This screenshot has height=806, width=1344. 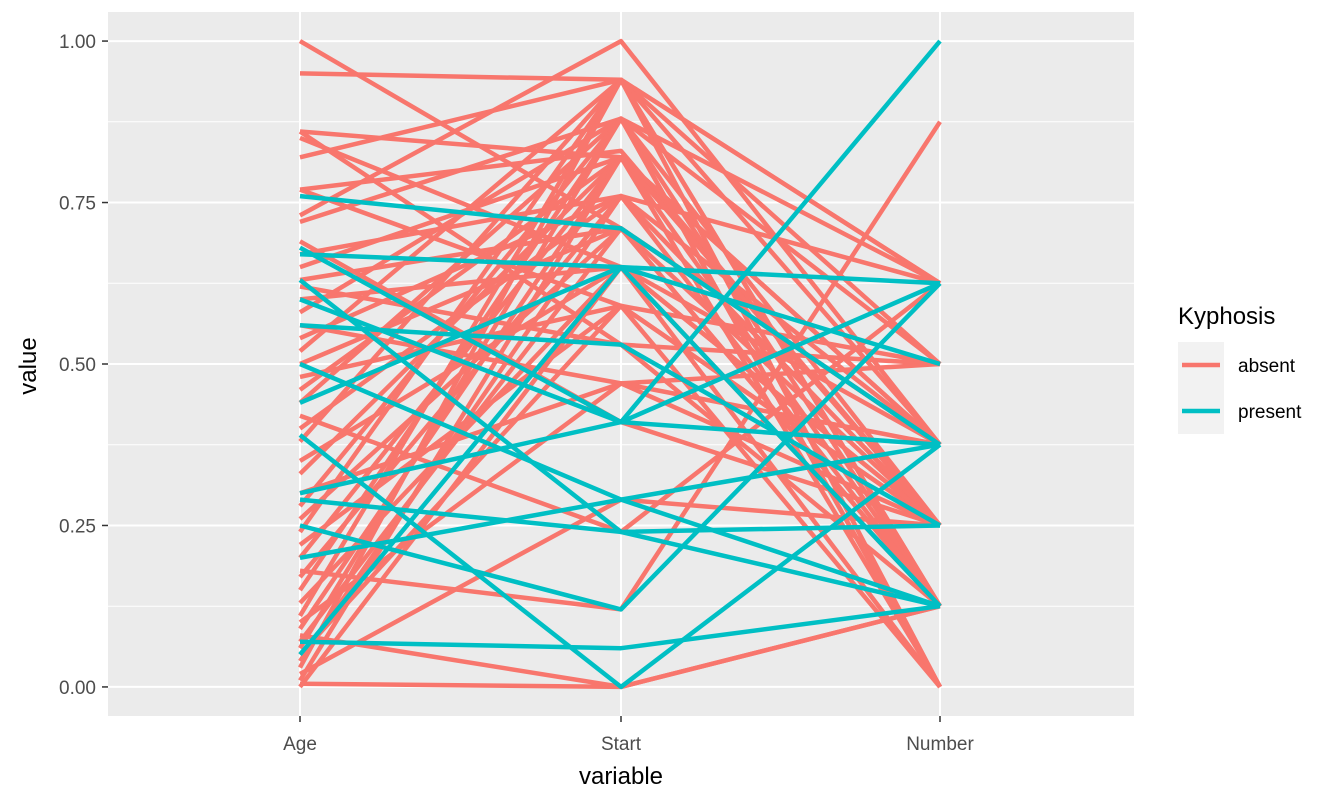 I want to click on x-axis: Age Start Number, so click(x=628, y=735).